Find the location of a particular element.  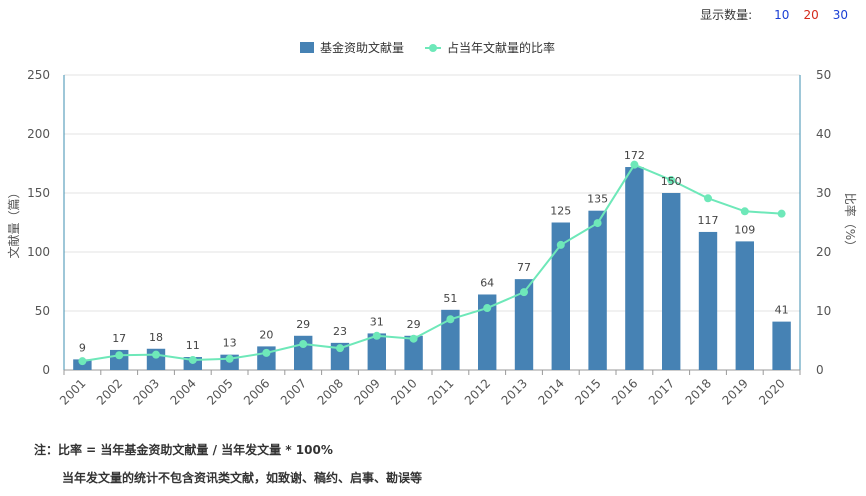

note-ratio-definition: 注：比率 = 当年基金资助文献量 / 当年发文量 * 100% is located at coordinates (183, 450).